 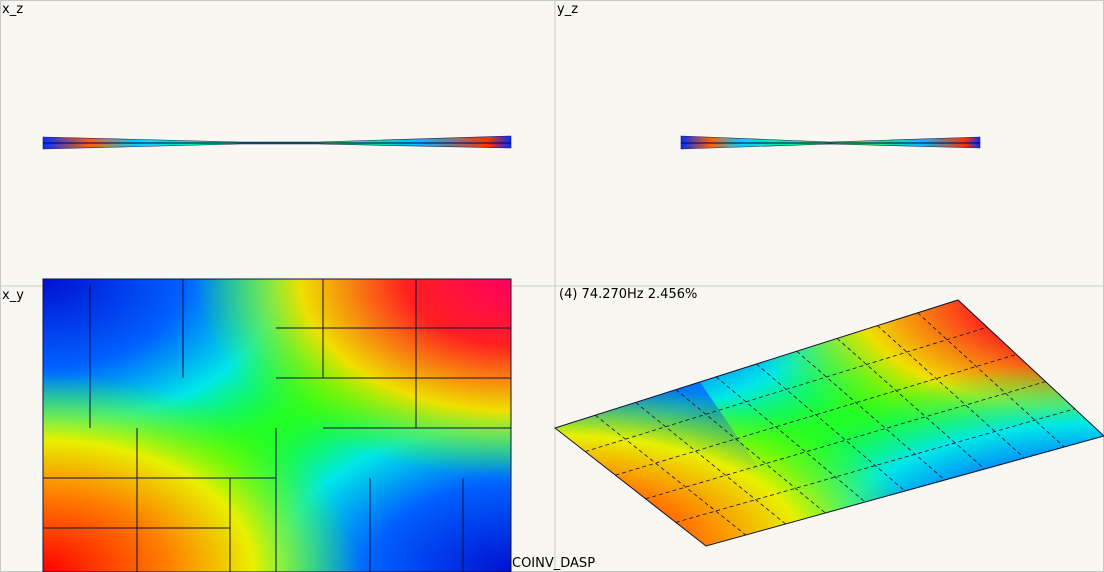 What do you see at coordinates (830, 142) in the screenshot?
I see `yz-plot` at bounding box center [830, 142].